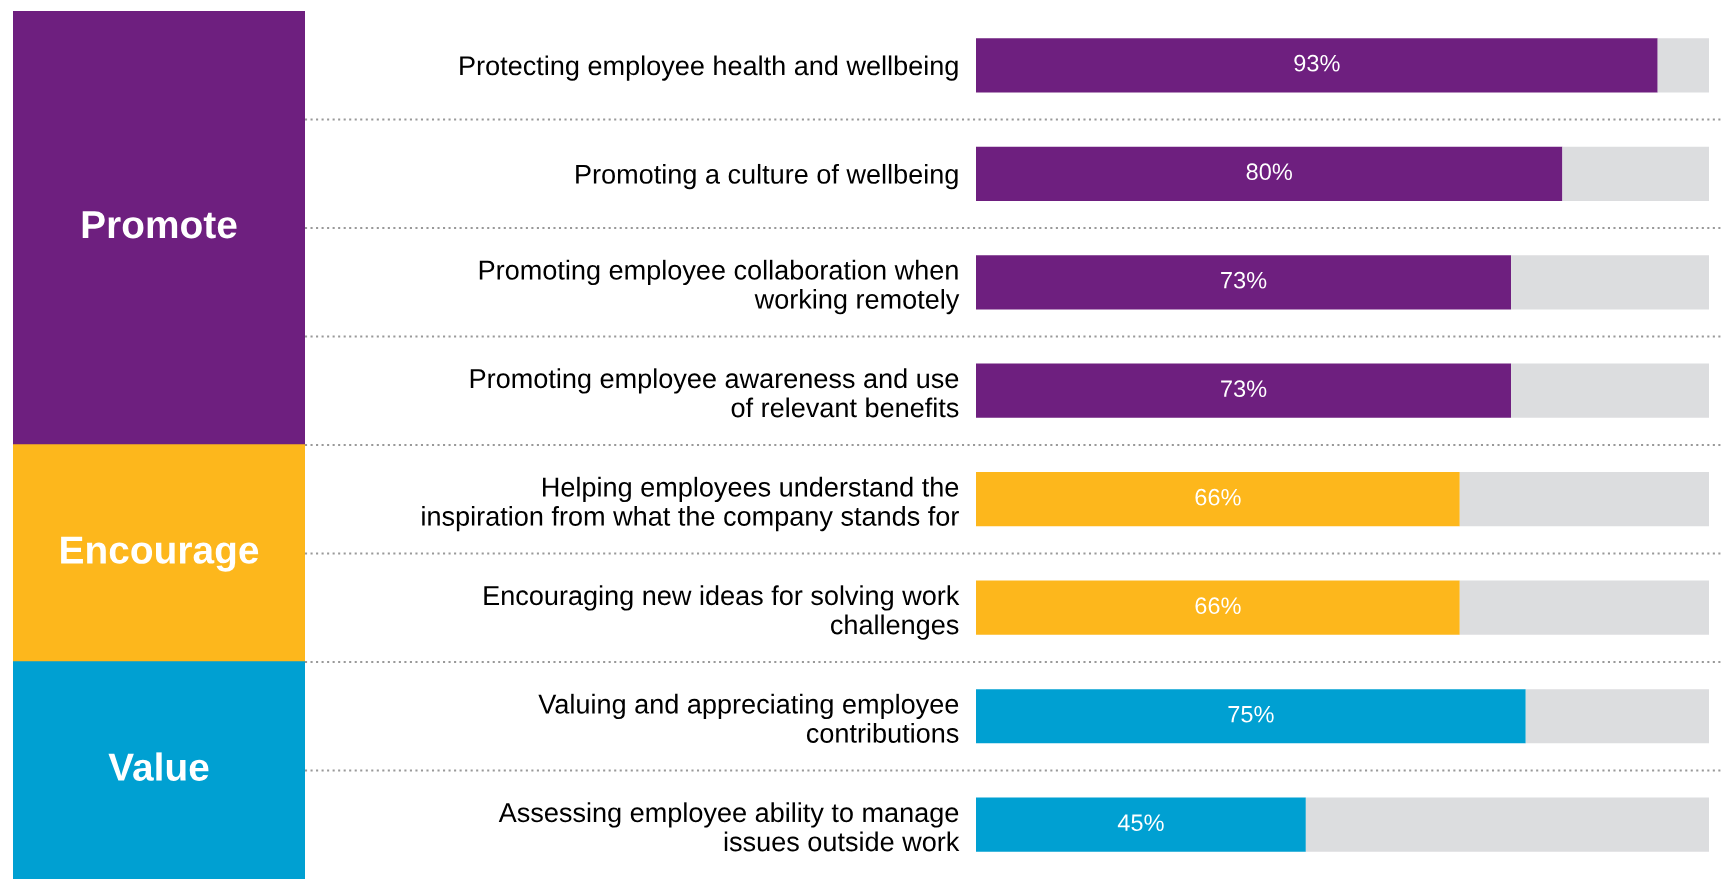 This screenshot has height=879, width=1723. Describe the element at coordinates (159, 225) in the screenshot. I see `text: Promote` at that location.